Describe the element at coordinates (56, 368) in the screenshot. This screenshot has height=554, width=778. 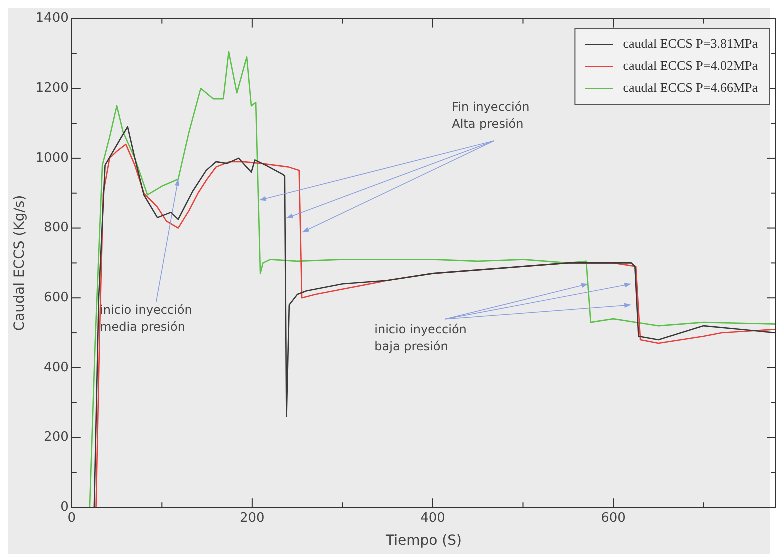
I see `y-tick-label: 400` at that location.